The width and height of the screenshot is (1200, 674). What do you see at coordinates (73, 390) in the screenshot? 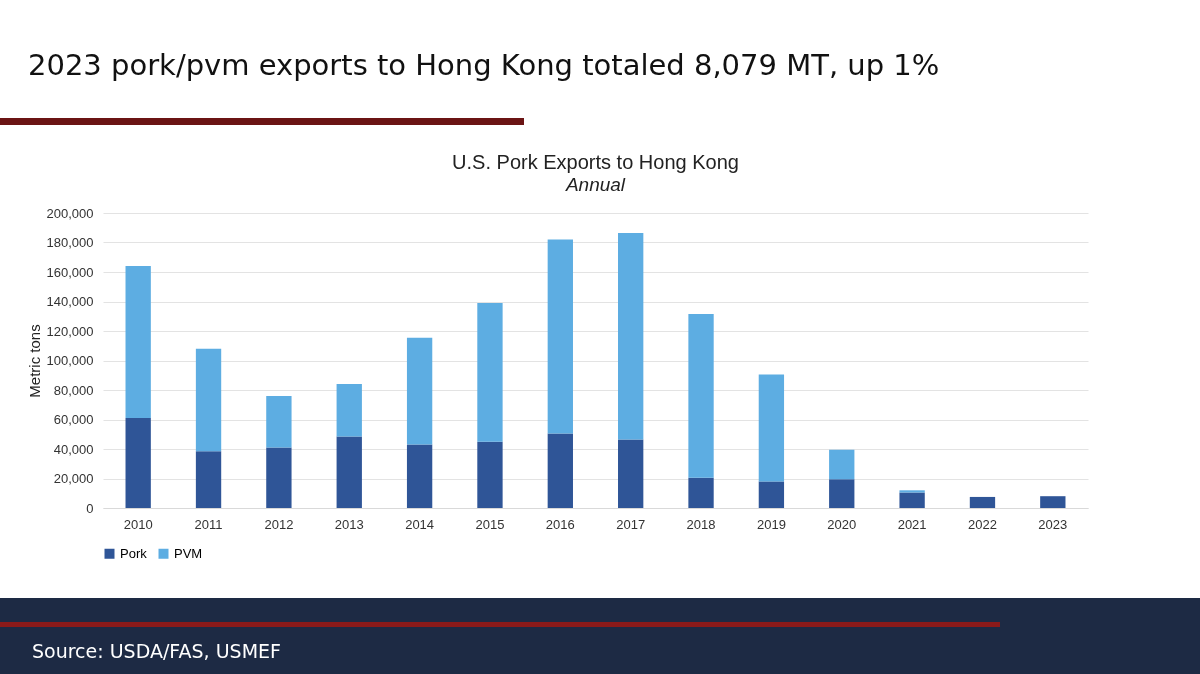
I see `y-tick-label: 80,000` at bounding box center [73, 390].